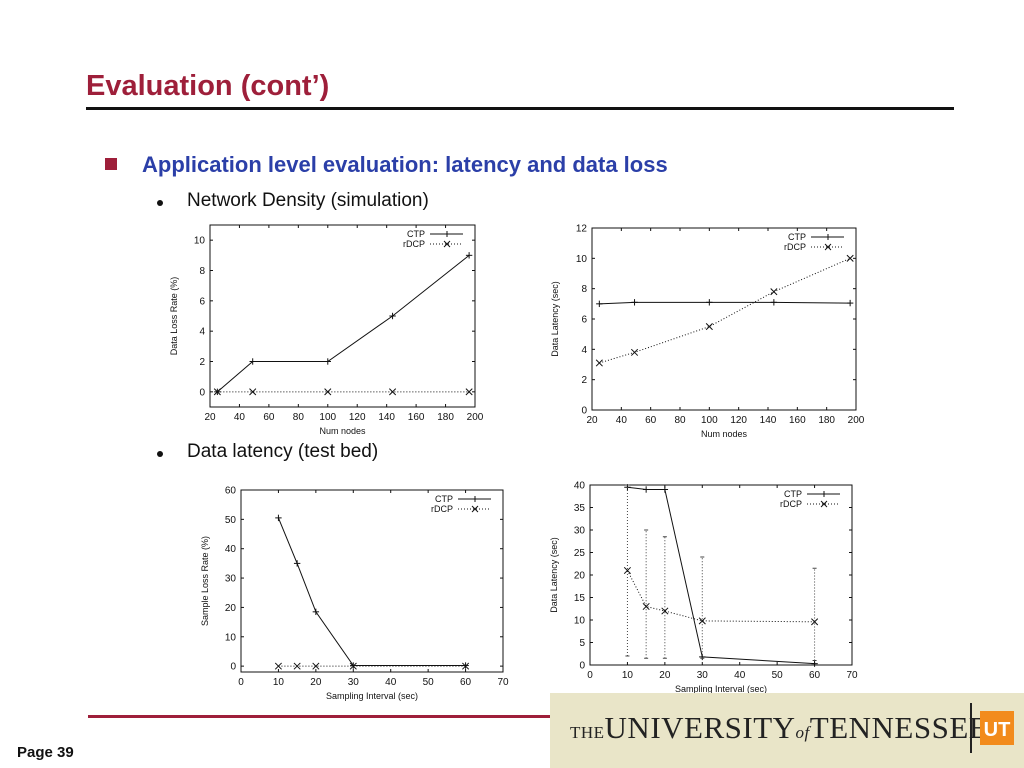 The height and width of the screenshot is (768, 1024). What do you see at coordinates (372, 696) in the screenshot?
I see `x-axis-label: Sampling Interval (sec)` at bounding box center [372, 696].